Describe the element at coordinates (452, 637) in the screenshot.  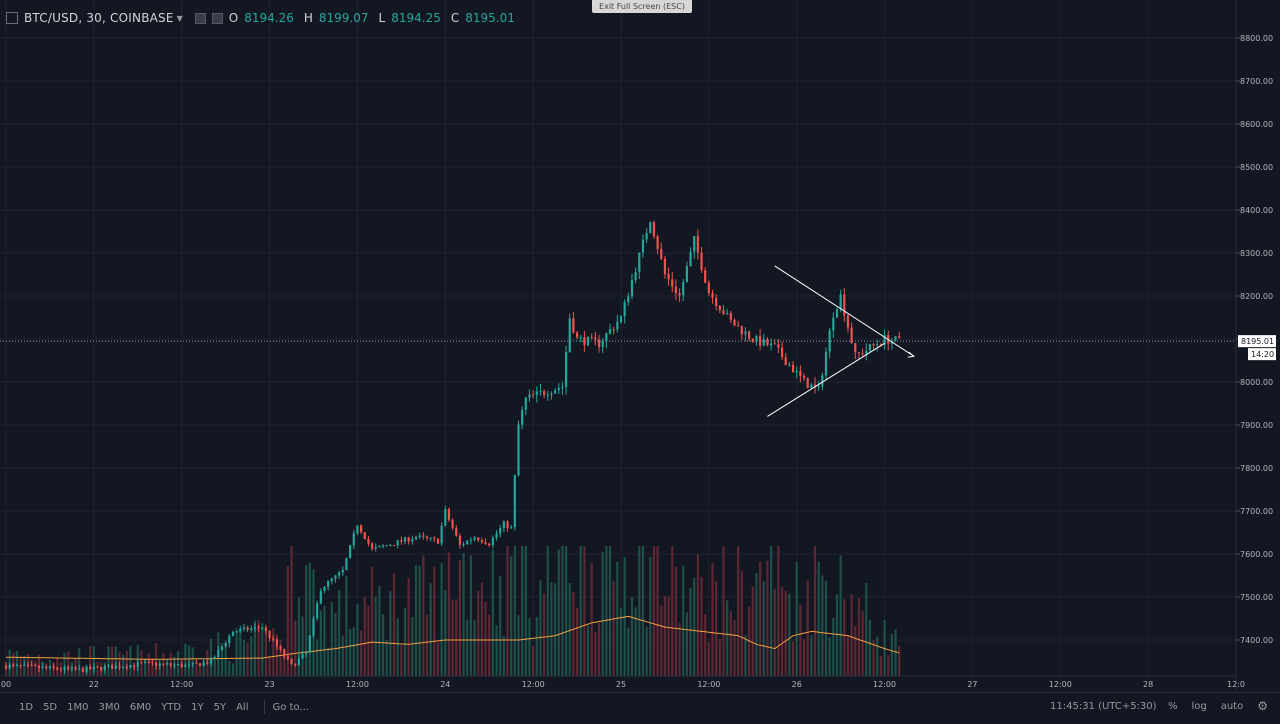
I see `ma-layer` at that location.